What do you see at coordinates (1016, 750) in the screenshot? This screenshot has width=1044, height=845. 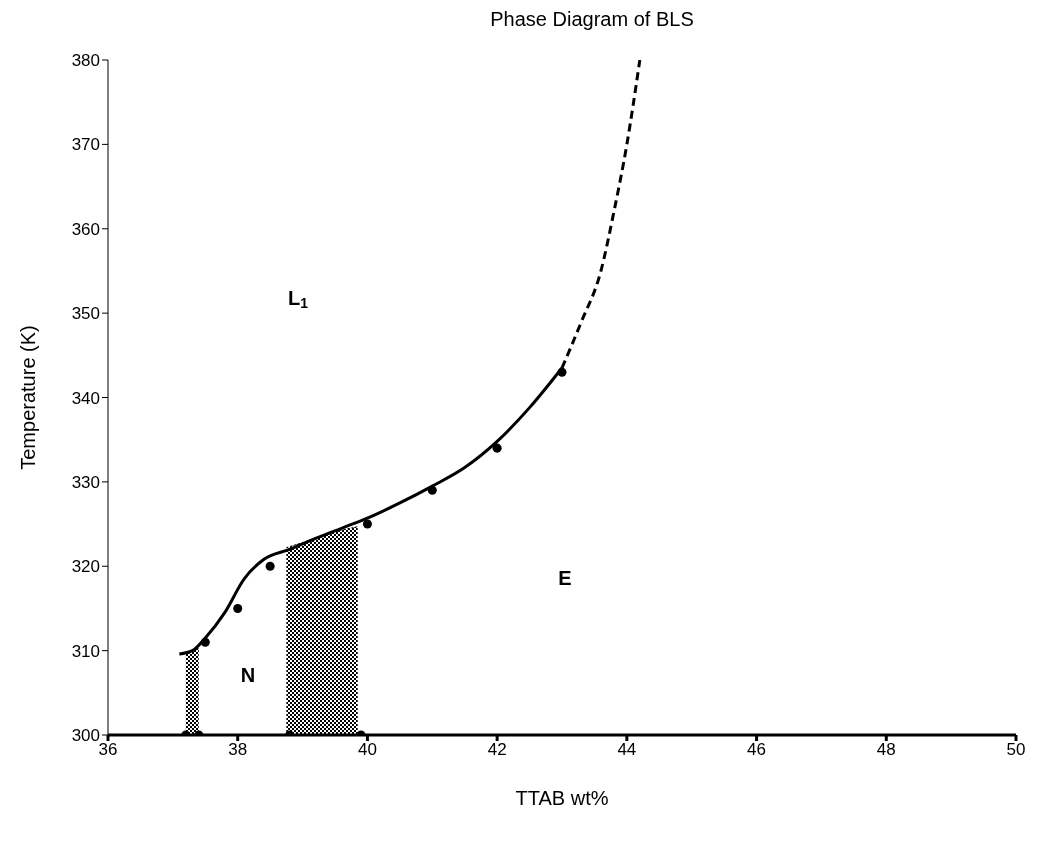 I see `x-tick-label: 50` at bounding box center [1016, 750].